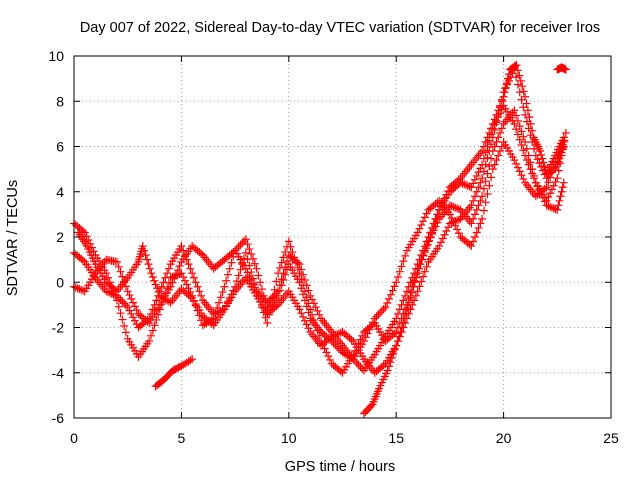 This screenshot has width=640, height=480. Describe the element at coordinates (60, 101) in the screenshot. I see `y-tick-label: 8` at that location.